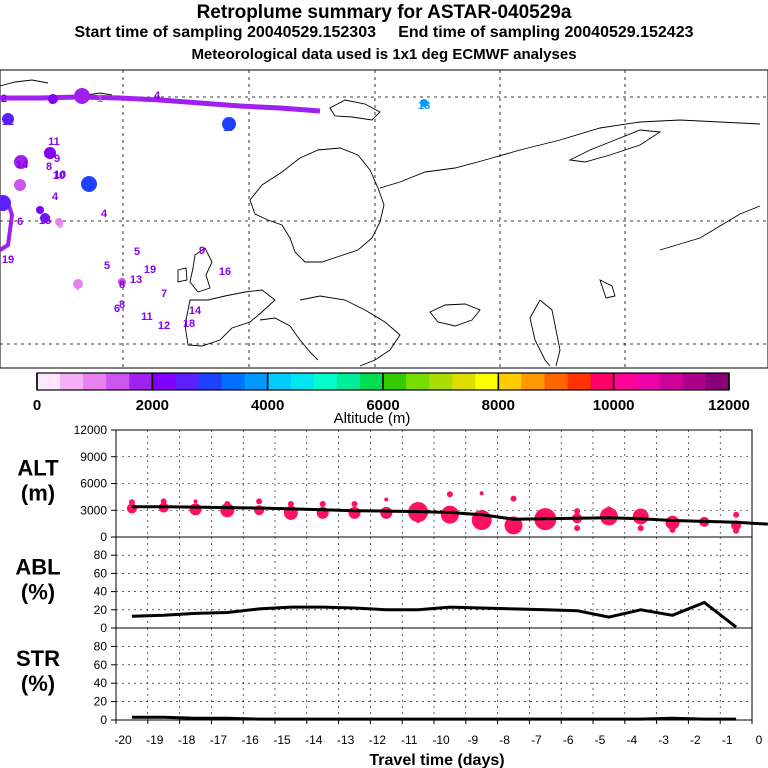  Describe the element at coordinates (614, 405) in the screenshot. I see `colorbar-tick-label: 10000` at that location.